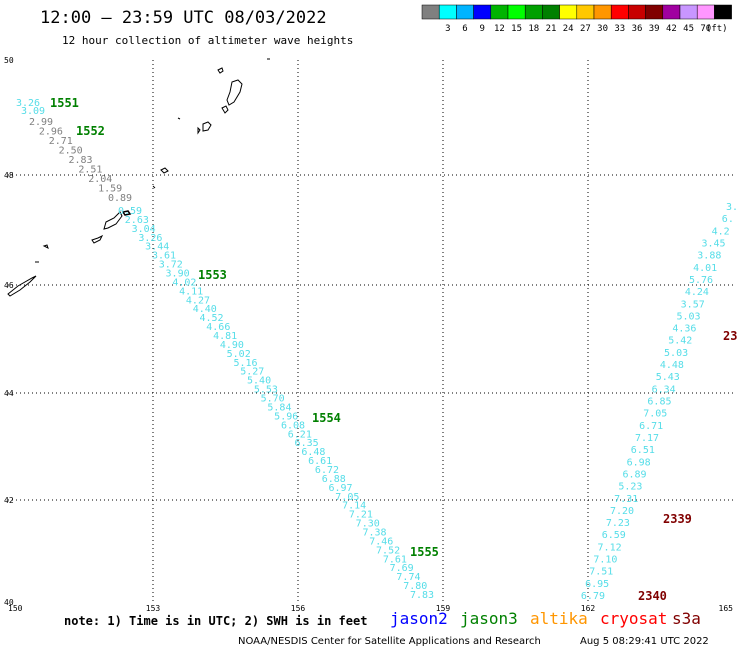 The image size is (740, 650). Describe the element at coordinates (184, 282) in the screenshot. I see `wave-height-value: 4.02` at that location.